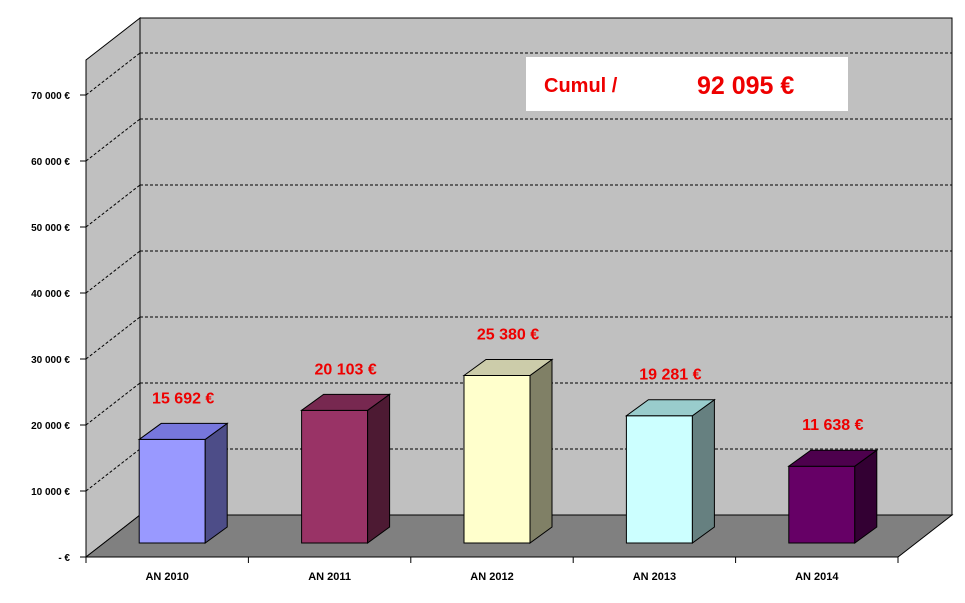 This screenshot has width=965, height=603. What do you see at coordinates (50, 426) in the screenshot?
I see `y-tick-label: 20 000 €` at bounding box center [50, 426].